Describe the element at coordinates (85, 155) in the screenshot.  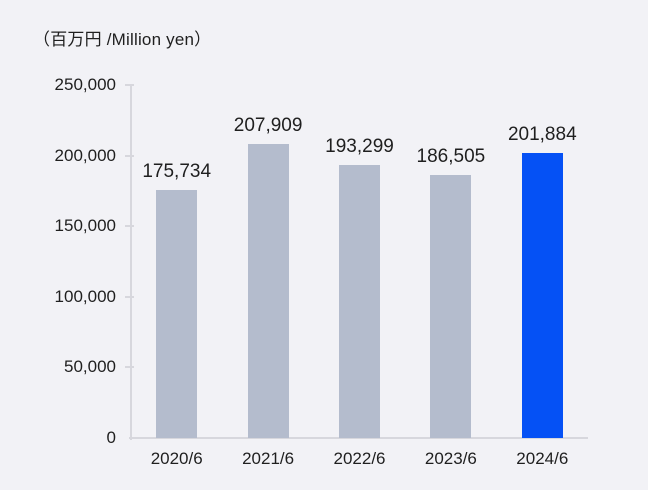
I see `y-axis-tick-label: 200,000` at that location.